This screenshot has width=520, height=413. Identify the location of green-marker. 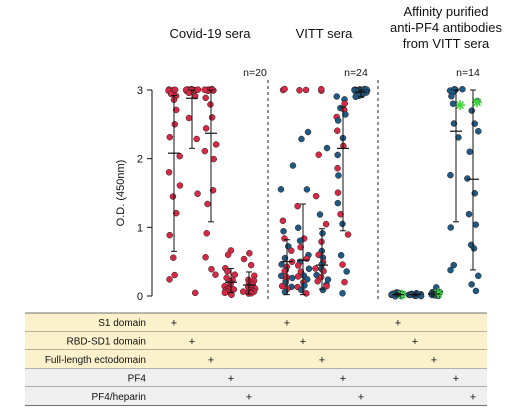
(477, 102).